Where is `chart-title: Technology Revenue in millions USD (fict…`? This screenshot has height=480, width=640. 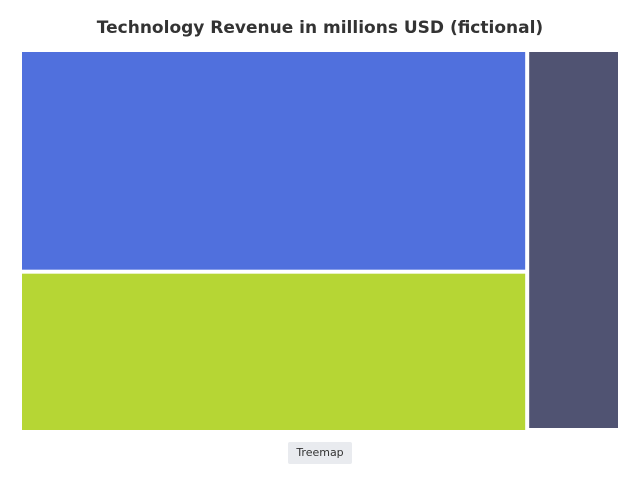 chart-title: Technology Revenue in millions USD (fict… is located at coordinates (320, 28).